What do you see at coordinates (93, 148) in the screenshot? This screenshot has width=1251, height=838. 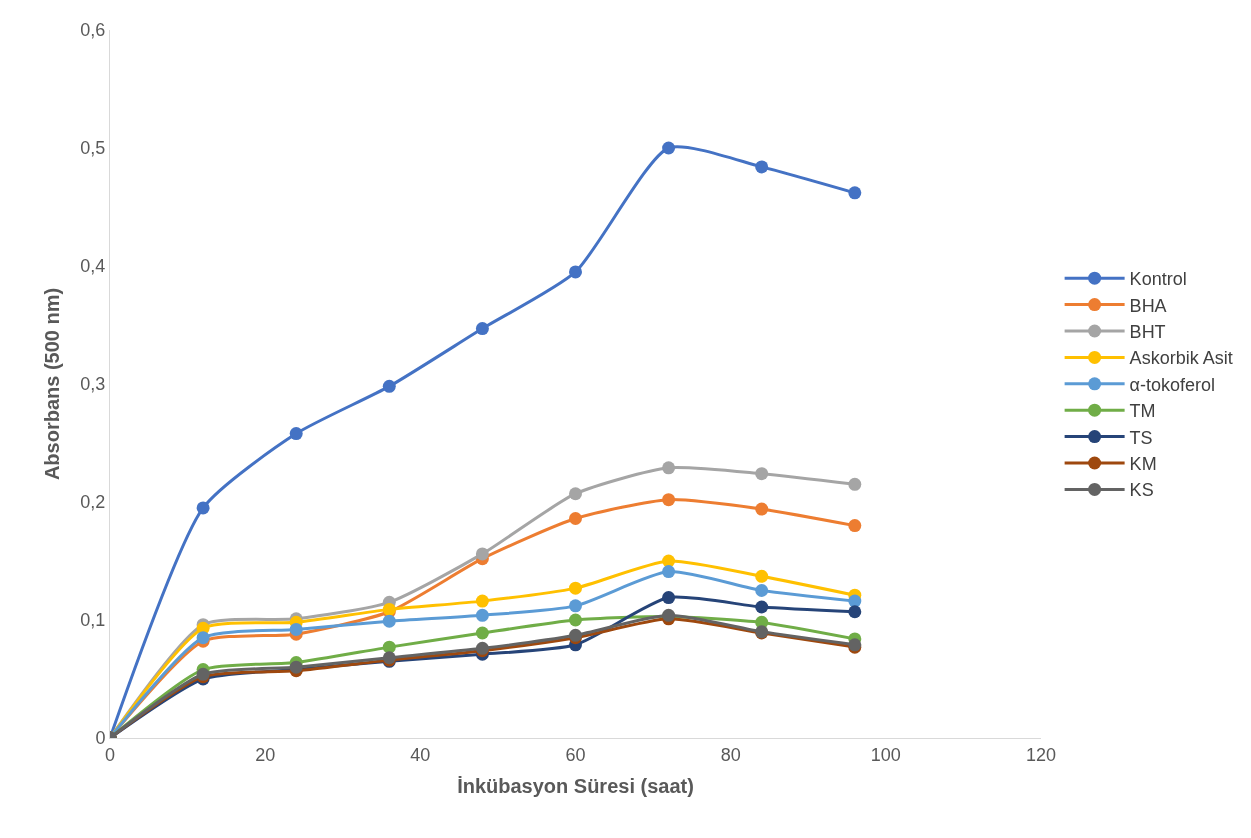 I see `y-tick-label: 0,5` at bounding box center [93, 148].